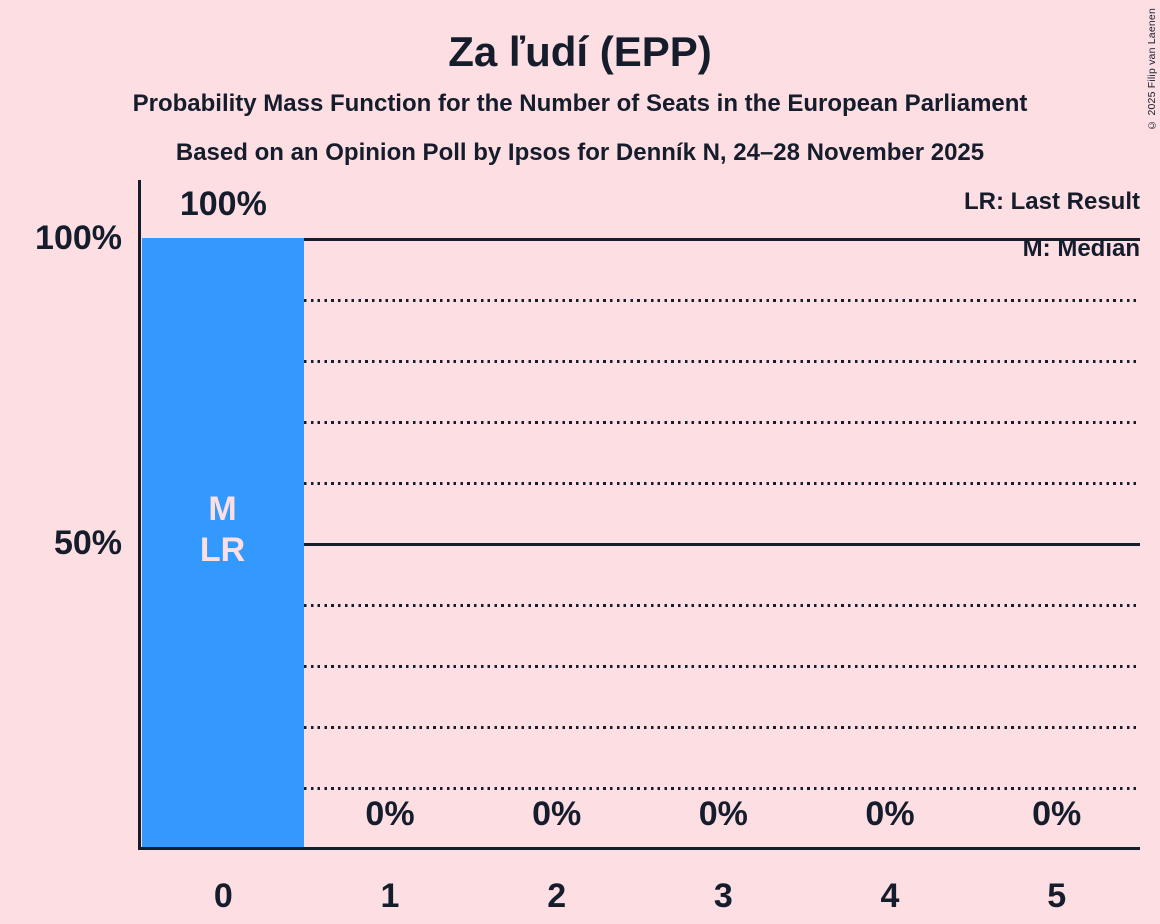 The image size is (1160, 924). I want to click on value-label-seat-5: 0%, so click(1057, 814).